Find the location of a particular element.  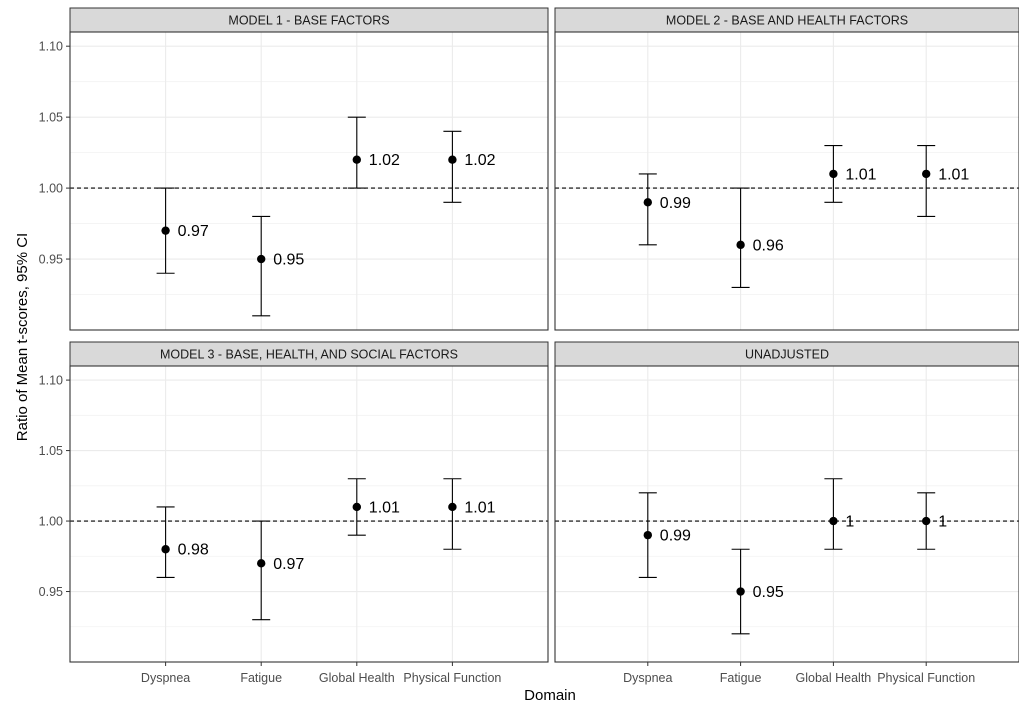

point-label: 0.98 is located at coordinates (193, 550).